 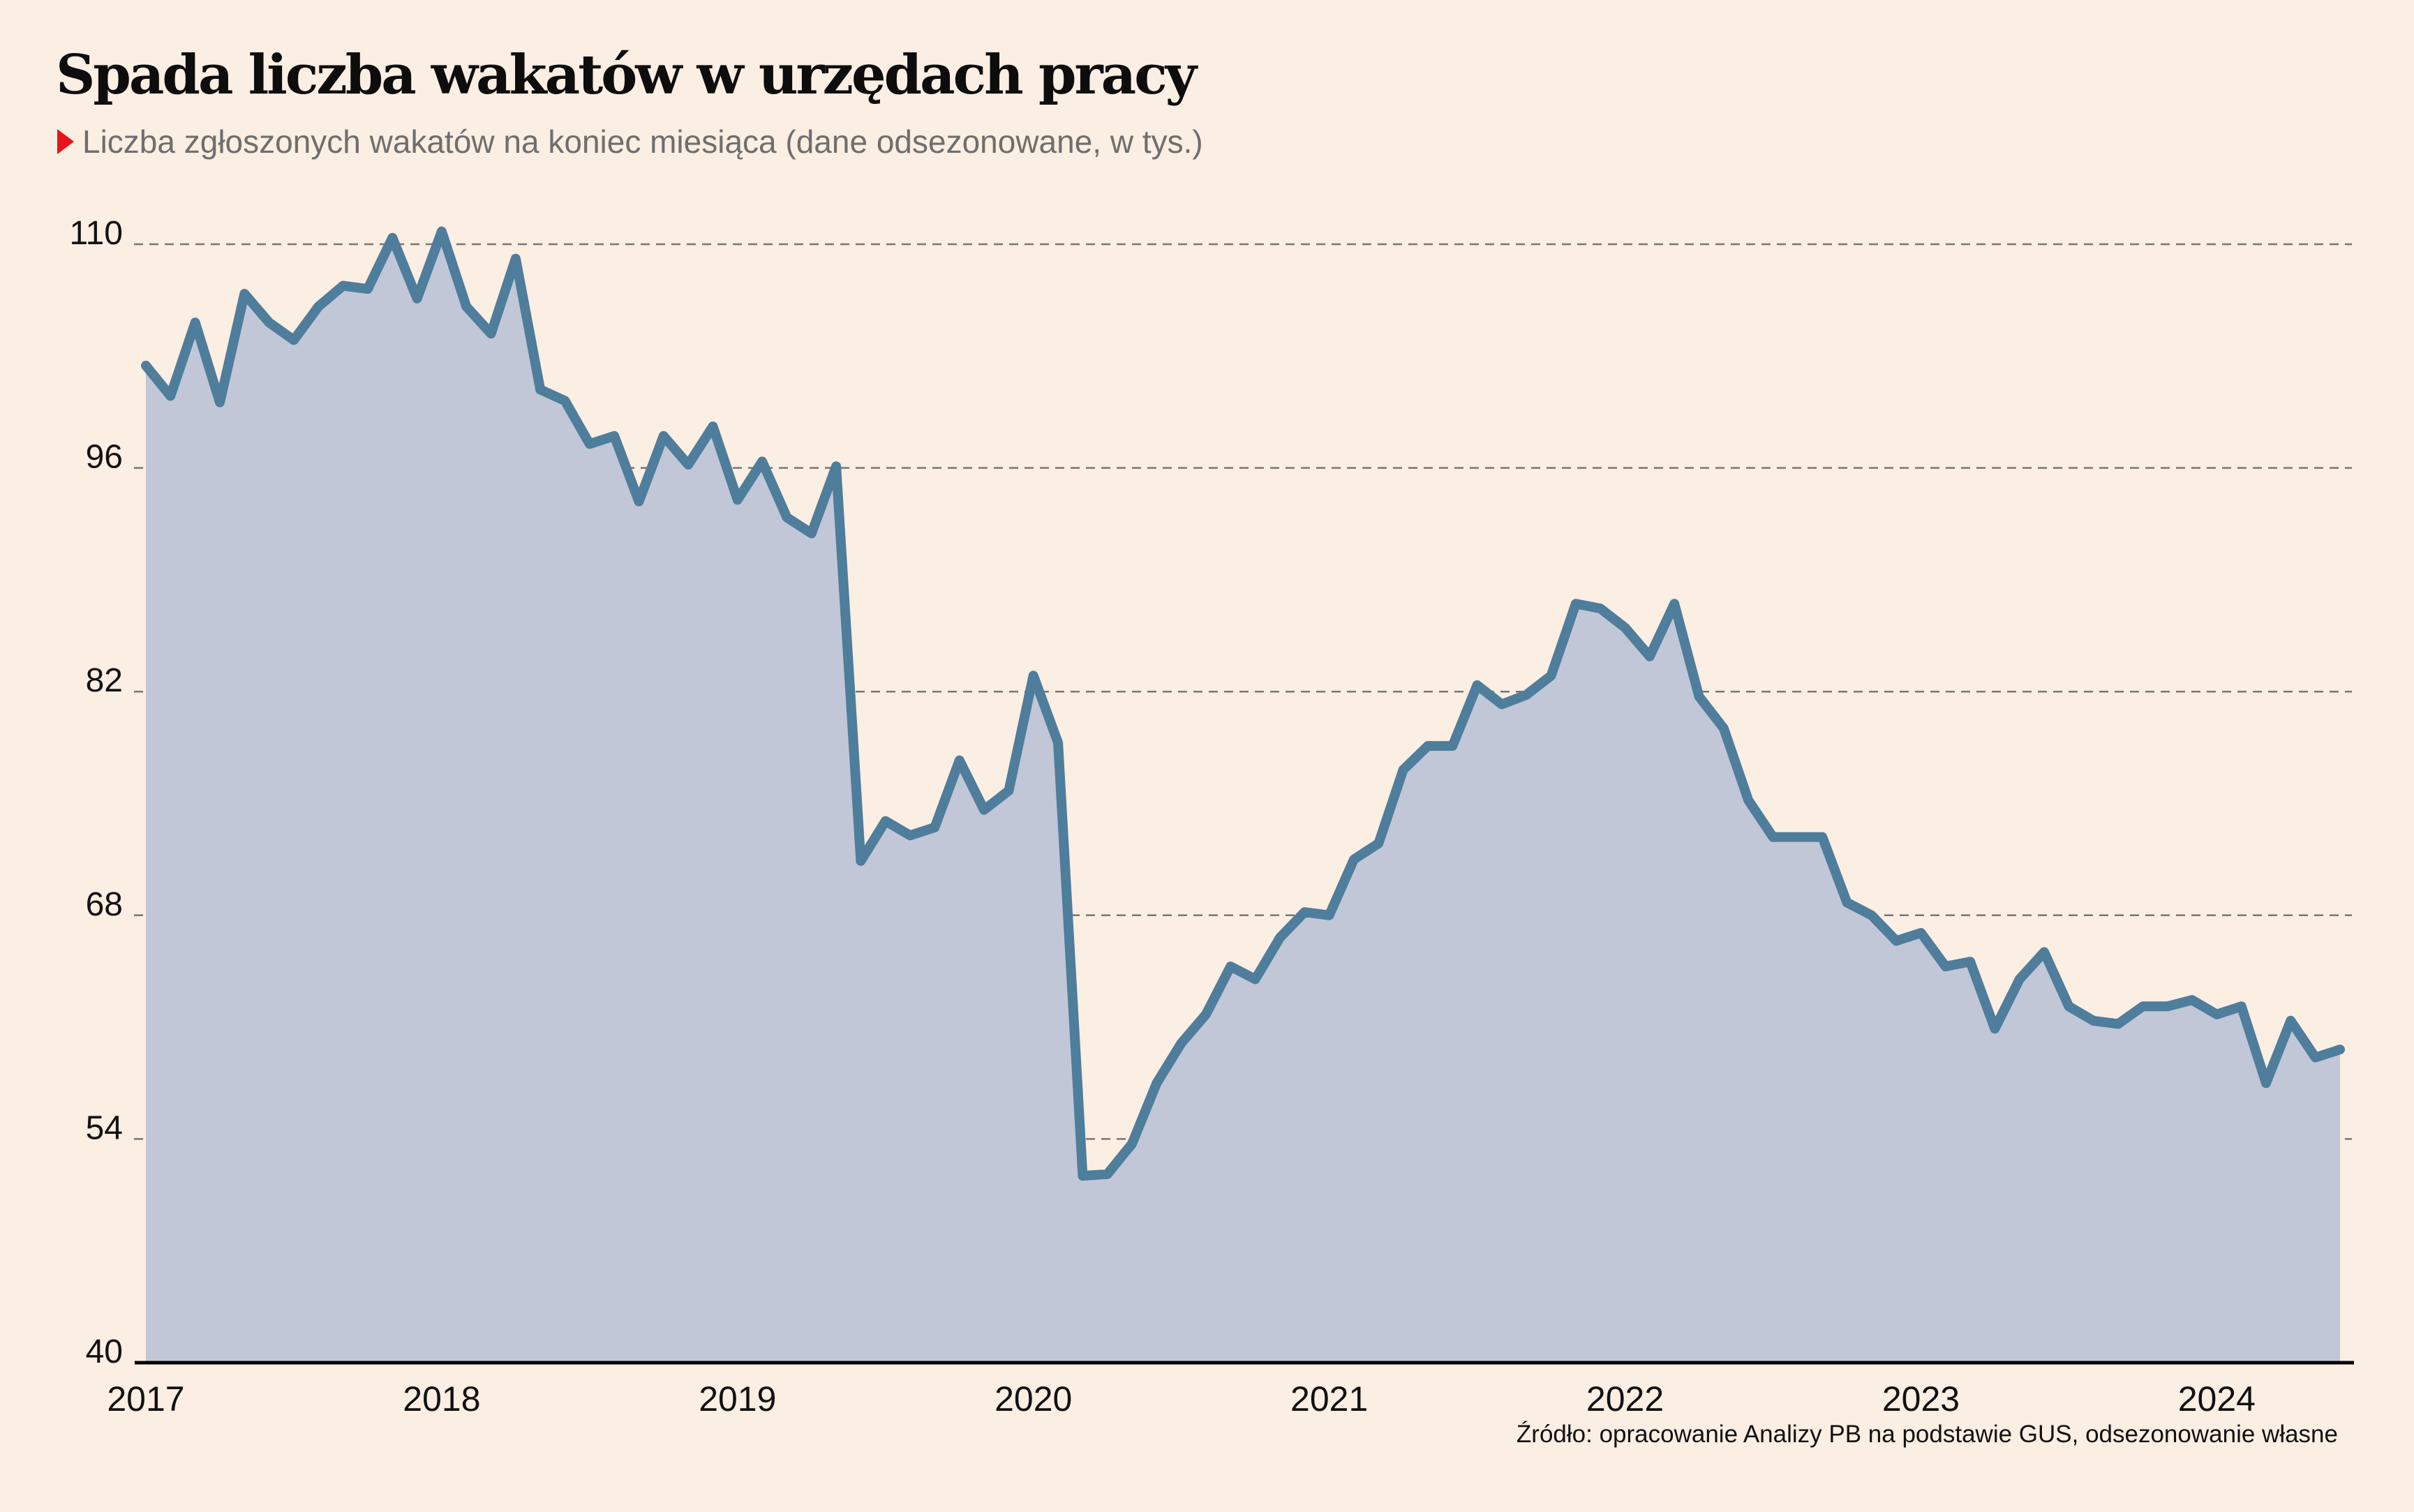 What do you see at coordinates (65, 141) in the screenshot?
I see `triangle-bullet-icon` at bounding box center [65, 141].